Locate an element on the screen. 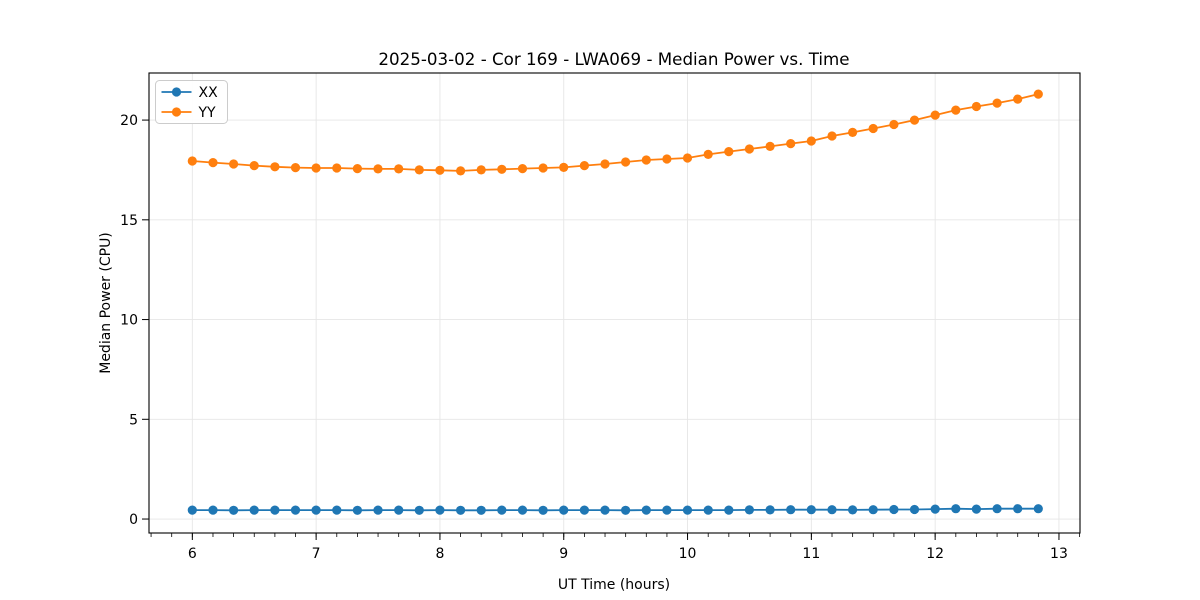 The image size is (1200, 600). x-tick-label: 7 is located at coordinates (316, 554).